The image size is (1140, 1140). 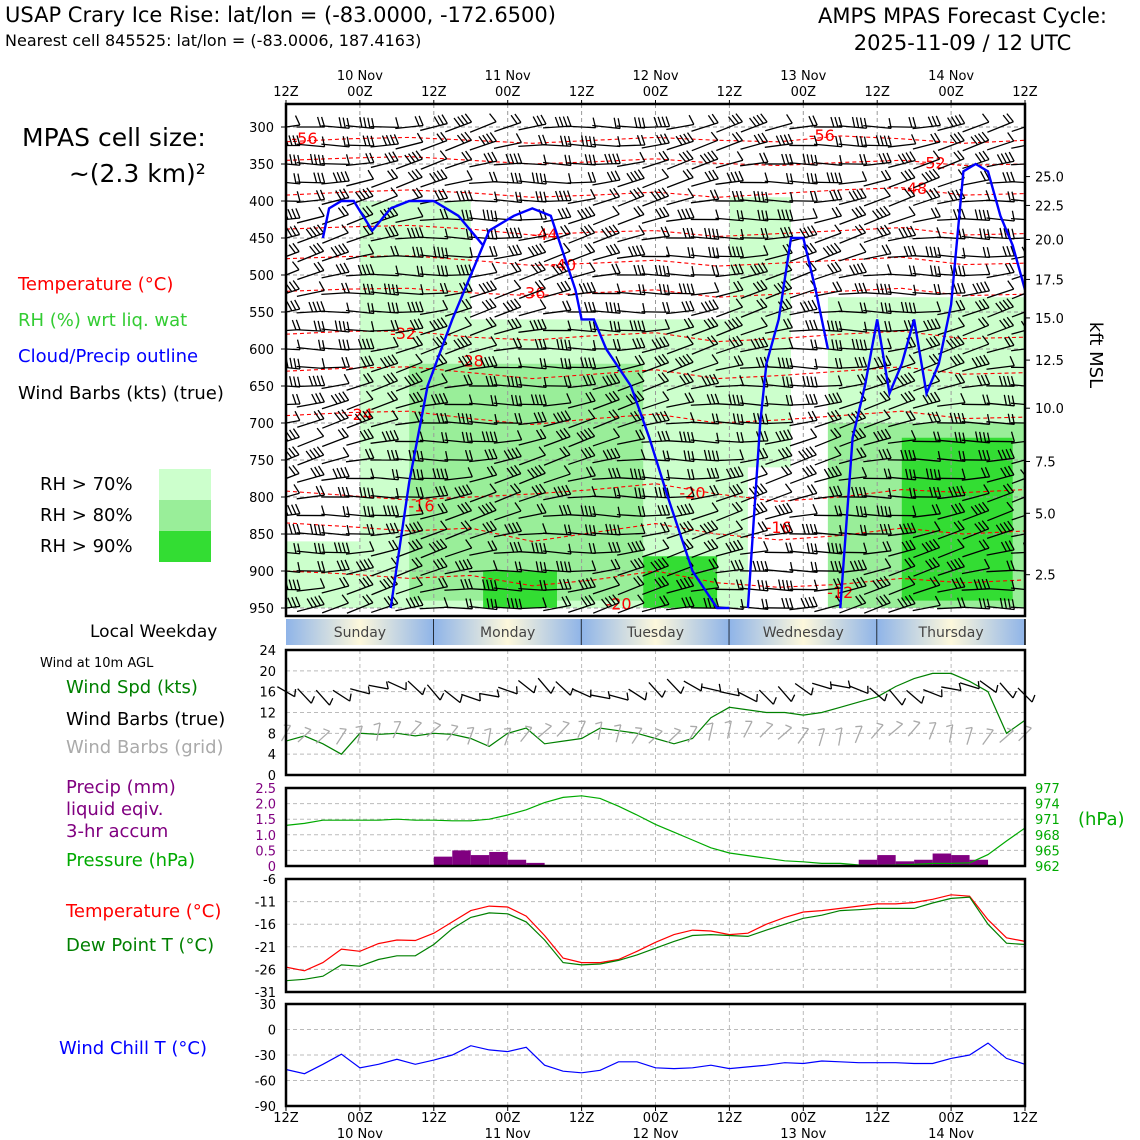 I want to click on weekday-band, so click(x=507, y=632).